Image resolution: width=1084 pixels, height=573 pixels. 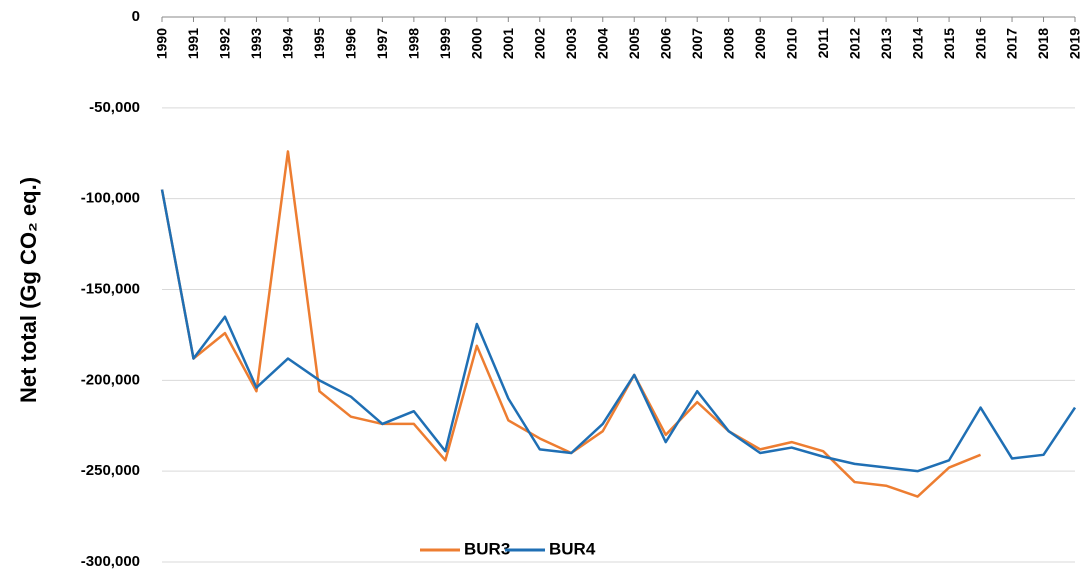 I want to click on x-tick-label: 1994, so click(x=288, y=43).